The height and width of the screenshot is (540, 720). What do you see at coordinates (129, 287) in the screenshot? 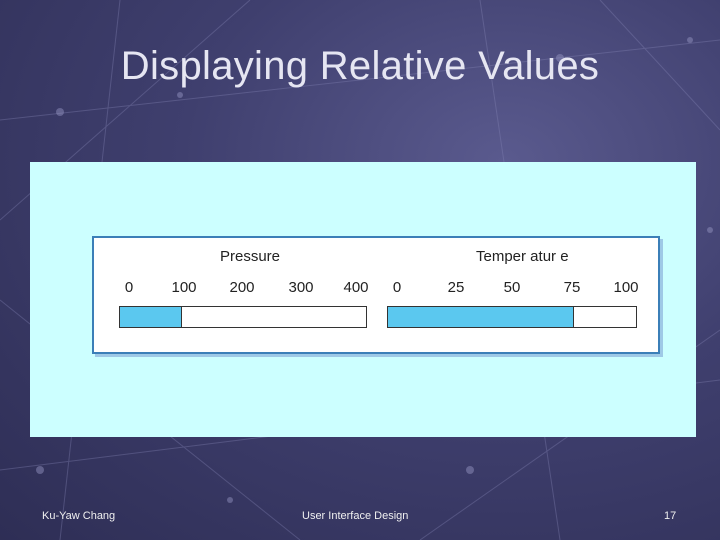
I see `pressure-tick-0: 0` at bounding box center [129, 287].